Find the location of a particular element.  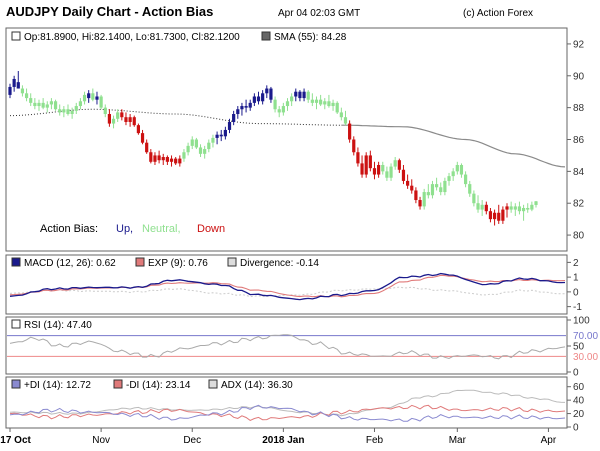

dmi-tick-label: 0 is located at coordinates (576, 428).